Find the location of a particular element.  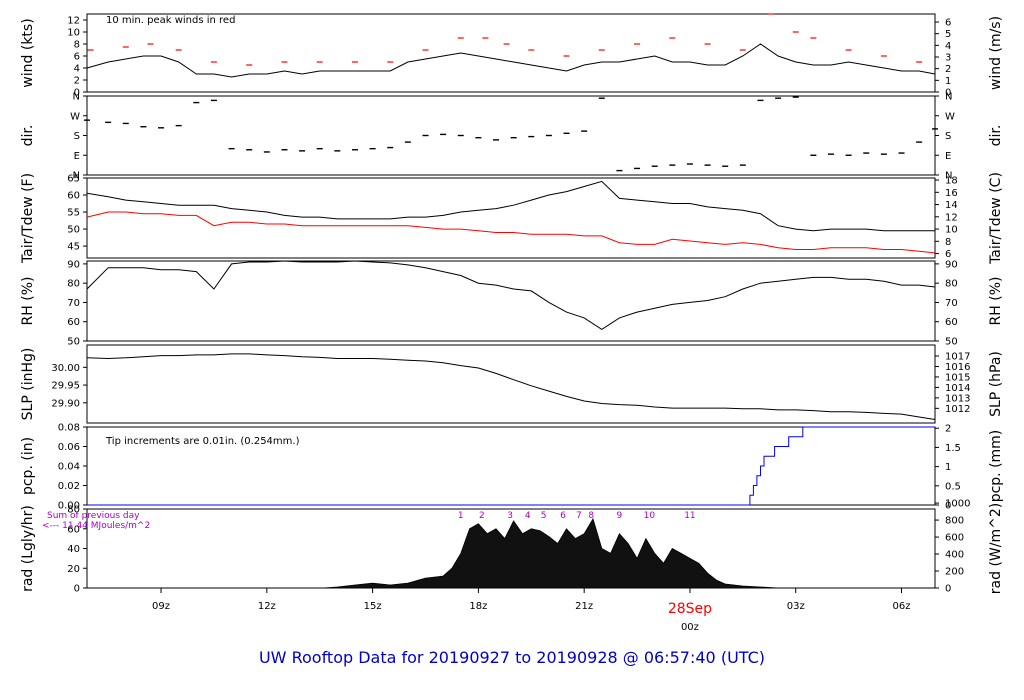

right-y-tick-label: 10 is located at coordinates (951, 230).